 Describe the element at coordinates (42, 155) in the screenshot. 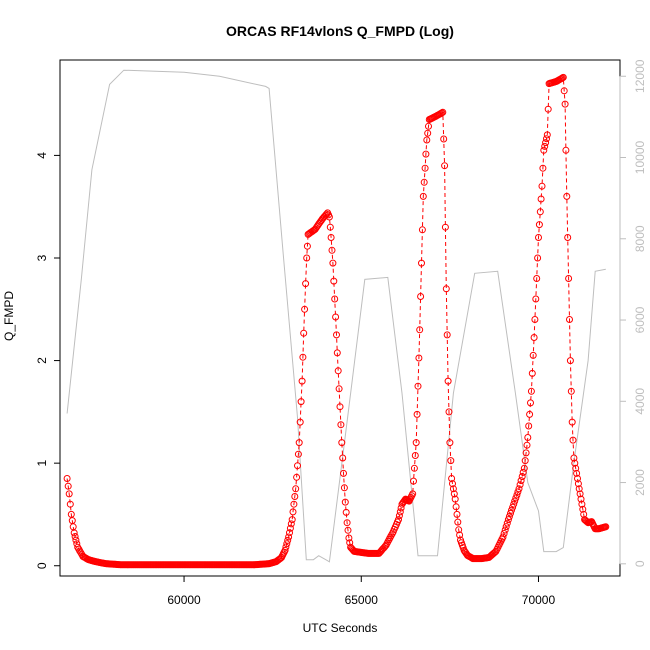

I see `y-tick-label: 4` at that location.